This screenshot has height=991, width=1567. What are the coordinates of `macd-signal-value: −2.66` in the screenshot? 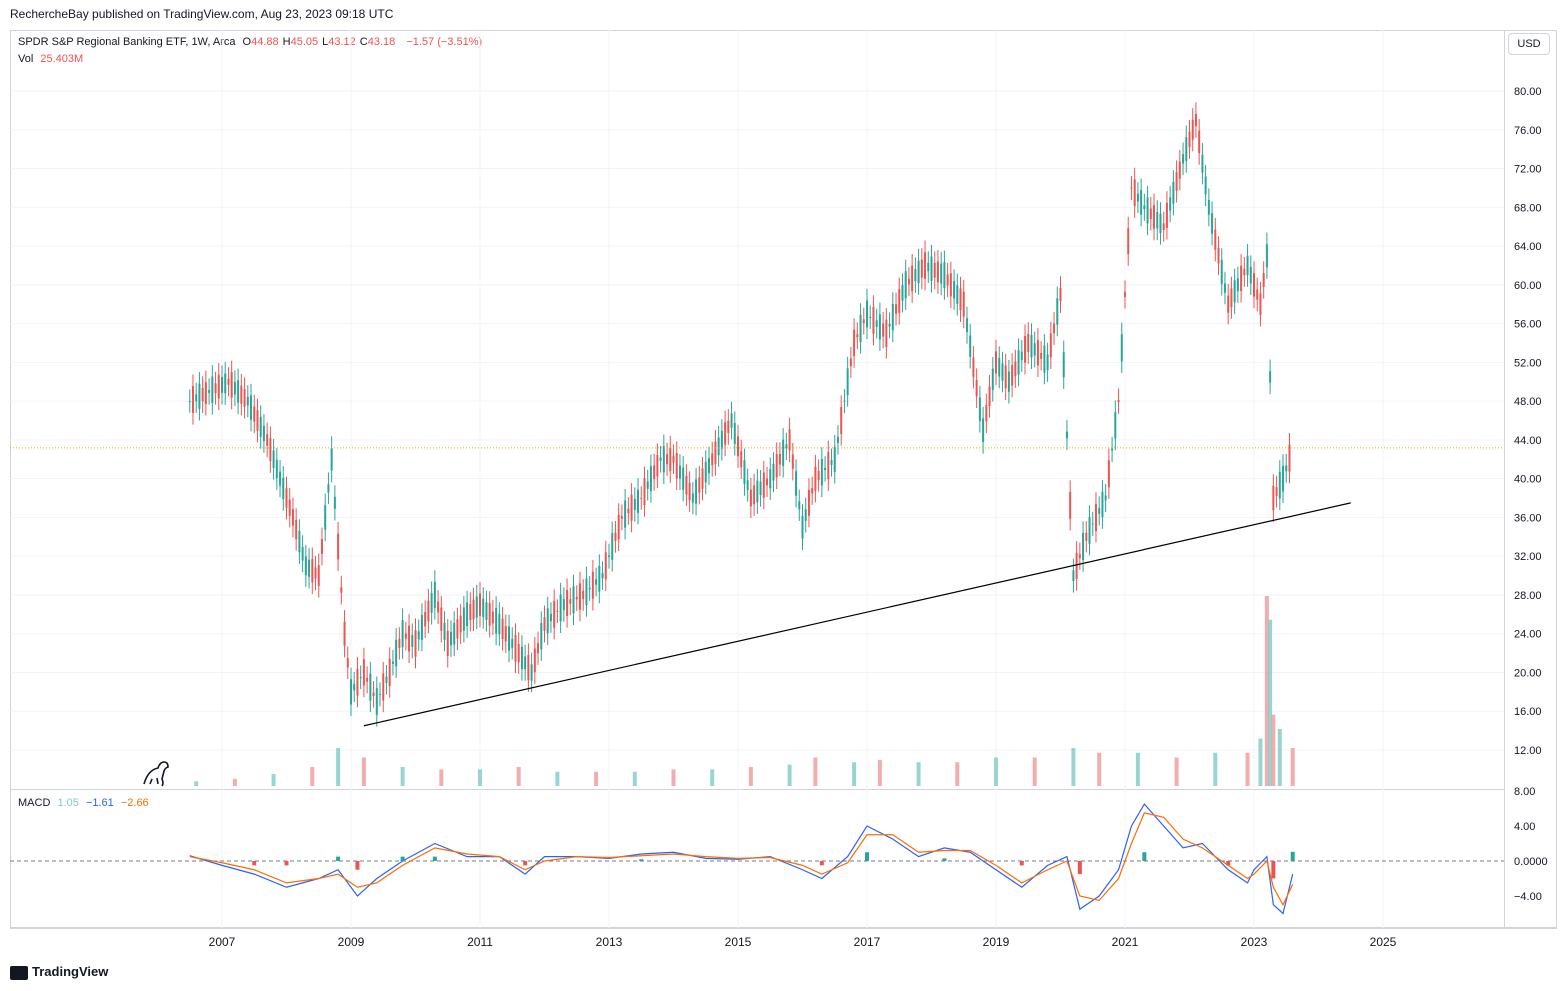 It's located at (134, 803).